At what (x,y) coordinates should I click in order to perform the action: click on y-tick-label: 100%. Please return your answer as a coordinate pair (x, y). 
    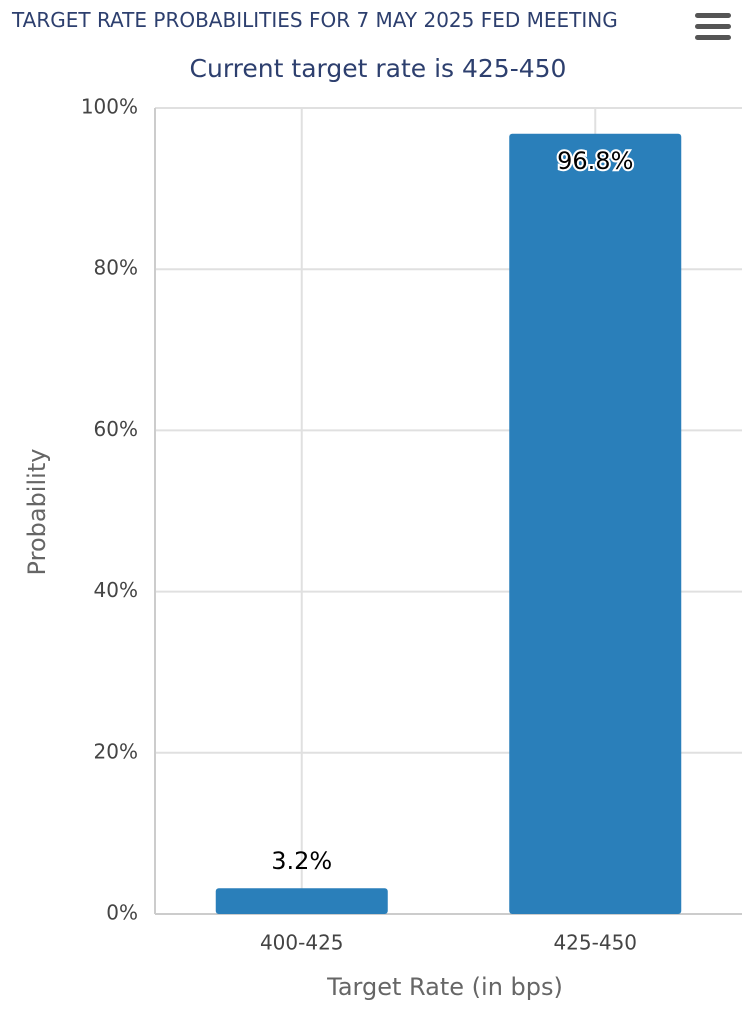
    Looking at the image, I should click on (109, 107).